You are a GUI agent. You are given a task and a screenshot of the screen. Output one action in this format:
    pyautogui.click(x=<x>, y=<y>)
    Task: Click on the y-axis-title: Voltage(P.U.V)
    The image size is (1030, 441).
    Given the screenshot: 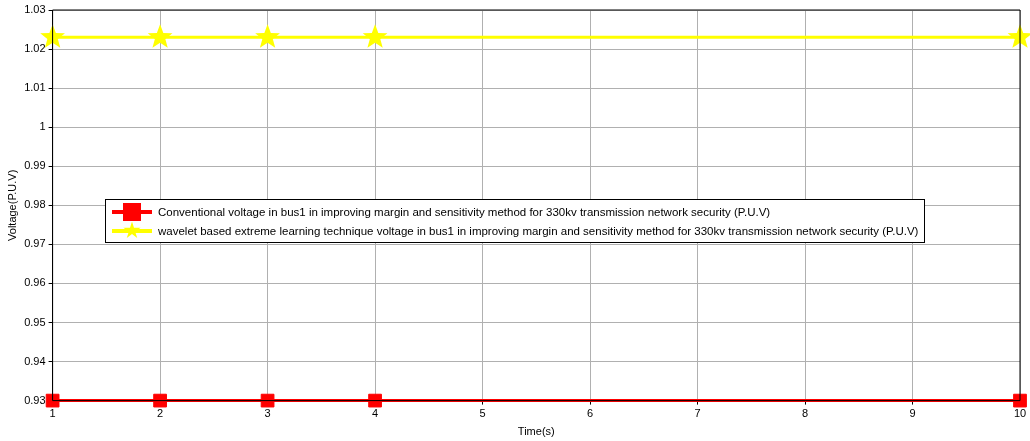 What is the action you would take?
    pyautogui.click(x=11, y=205)
    